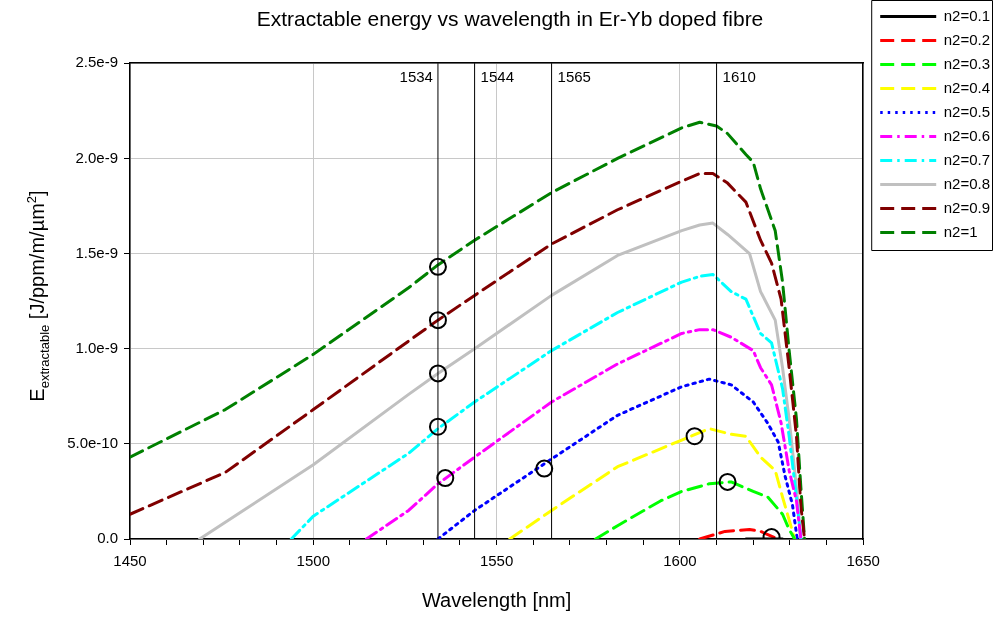 This screenshot has width=1008, height=623. I want to click on x-axis-title: Wavelength [nm], so click(496, 599).